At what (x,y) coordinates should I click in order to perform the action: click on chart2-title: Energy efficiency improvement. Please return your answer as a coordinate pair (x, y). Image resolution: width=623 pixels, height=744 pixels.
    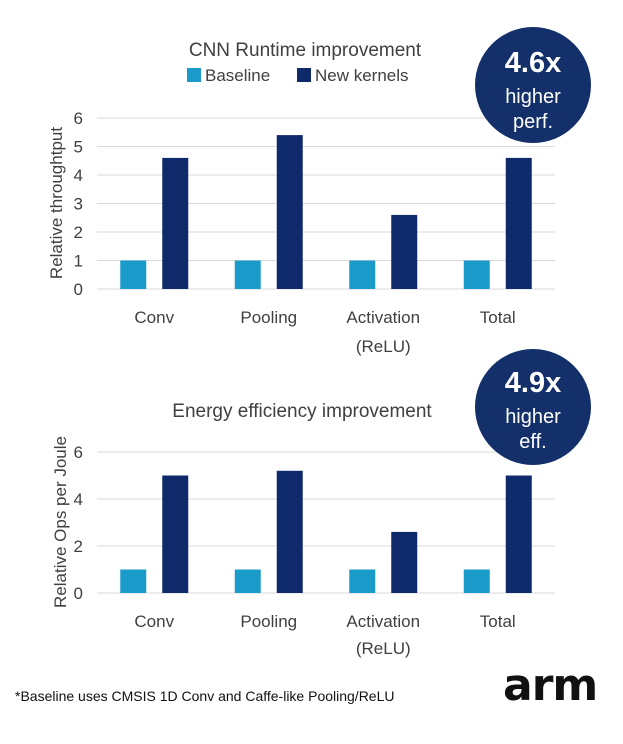
    Looking at the image, I should click on (302, 411).